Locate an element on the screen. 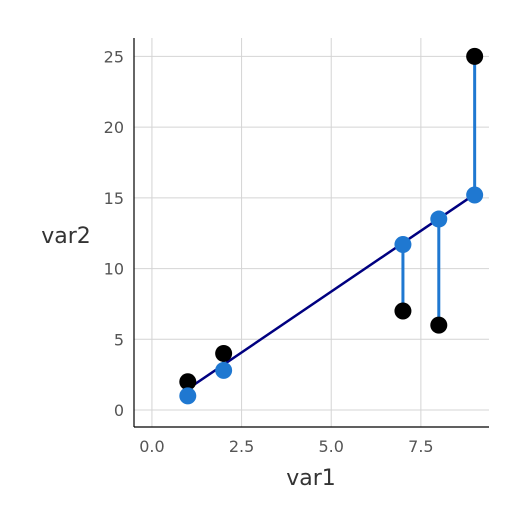 Image resolution: width=528 pixels, height=528 pixels. x-tick-label: 2.5 is located at coordinates (241, 446).